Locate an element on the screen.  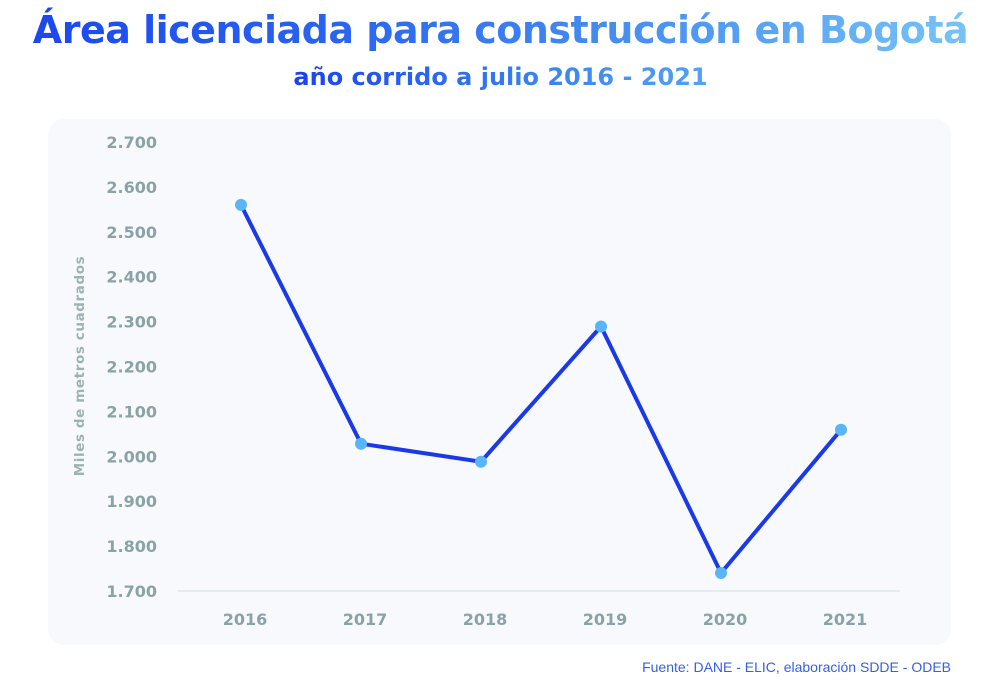
x-tick-label: 2018 is located at coordinates (485, 619).